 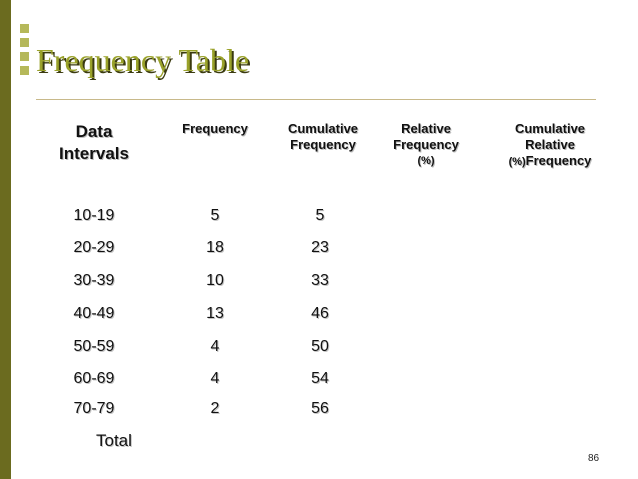 What do you see at coordinates (94, 247) in the screenshot?
I see `cell-interval: 20-29` at bounding box center [94, 247].